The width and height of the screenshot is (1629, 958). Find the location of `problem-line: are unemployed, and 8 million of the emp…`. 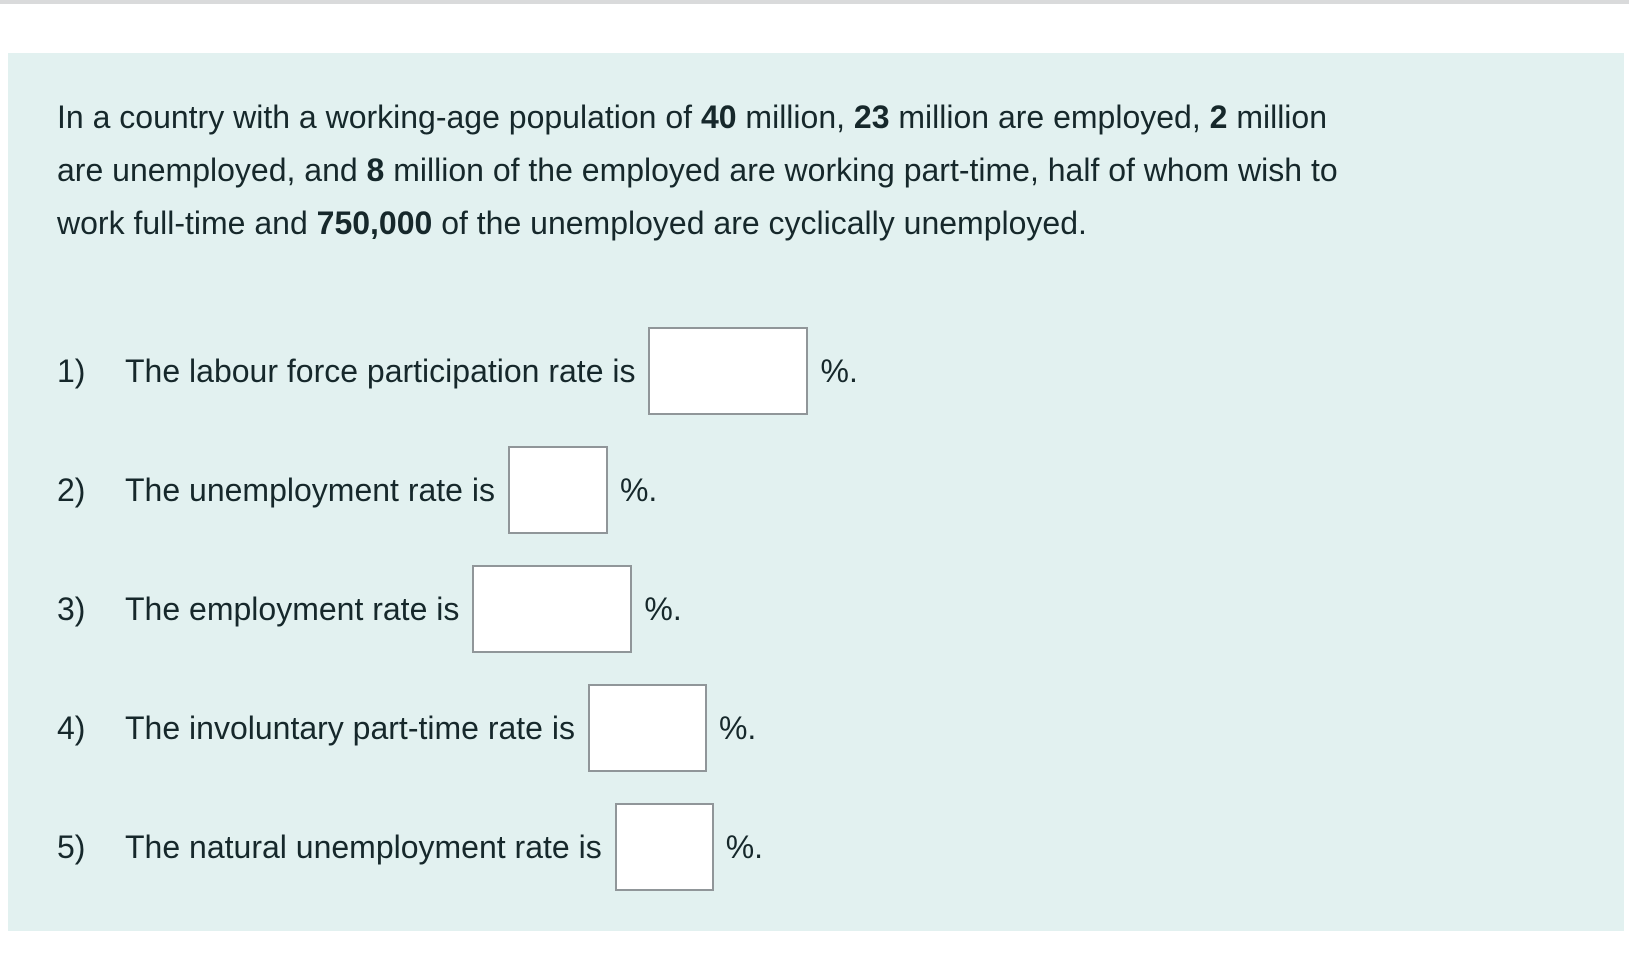

problem-line: are unemployed, and 8 million of the emp… is located at coordinates (810, 170).